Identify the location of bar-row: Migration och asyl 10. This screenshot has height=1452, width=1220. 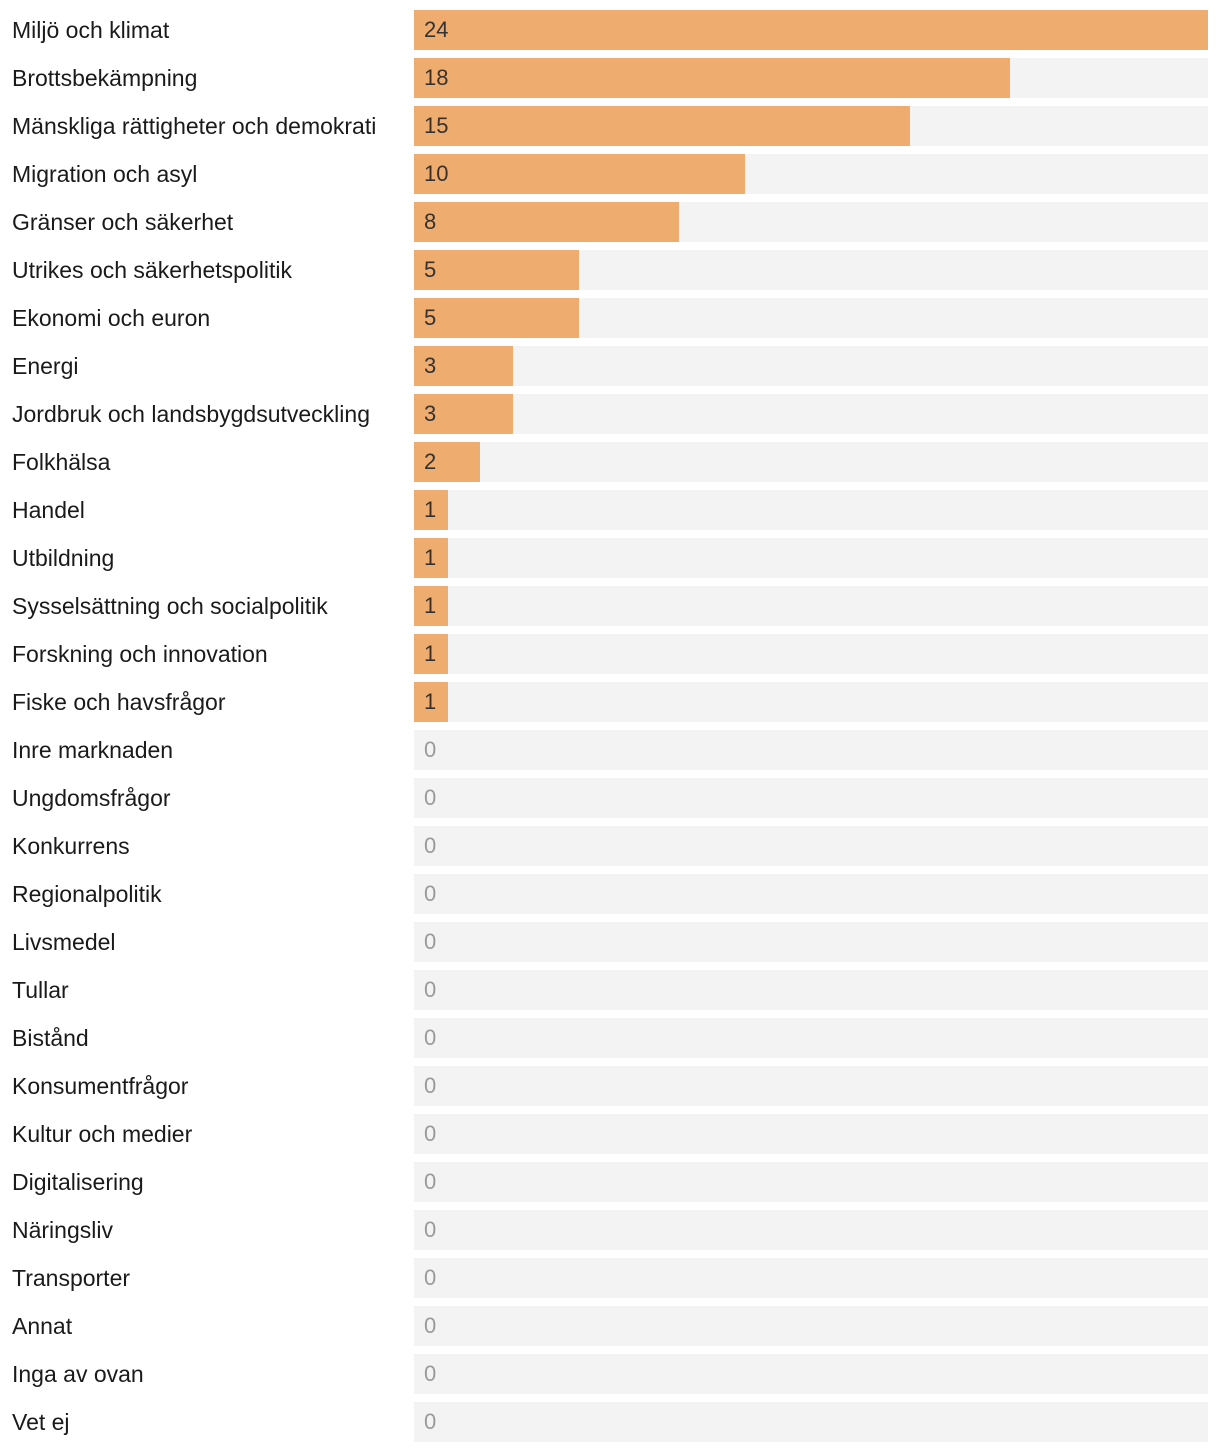
(610, 174).